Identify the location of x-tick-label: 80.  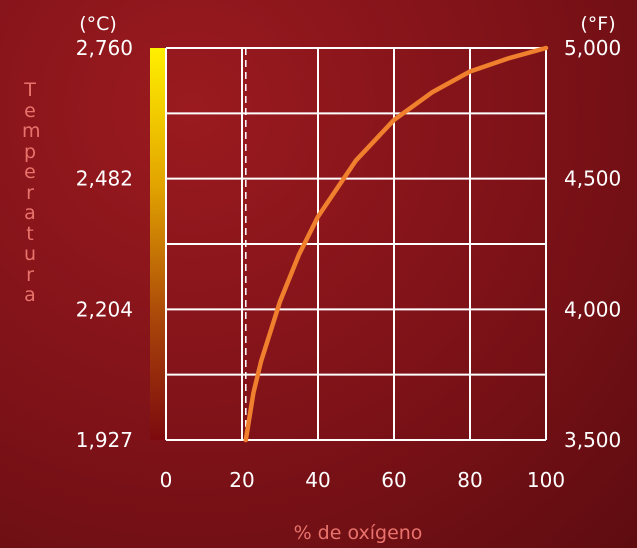
(469, 480).